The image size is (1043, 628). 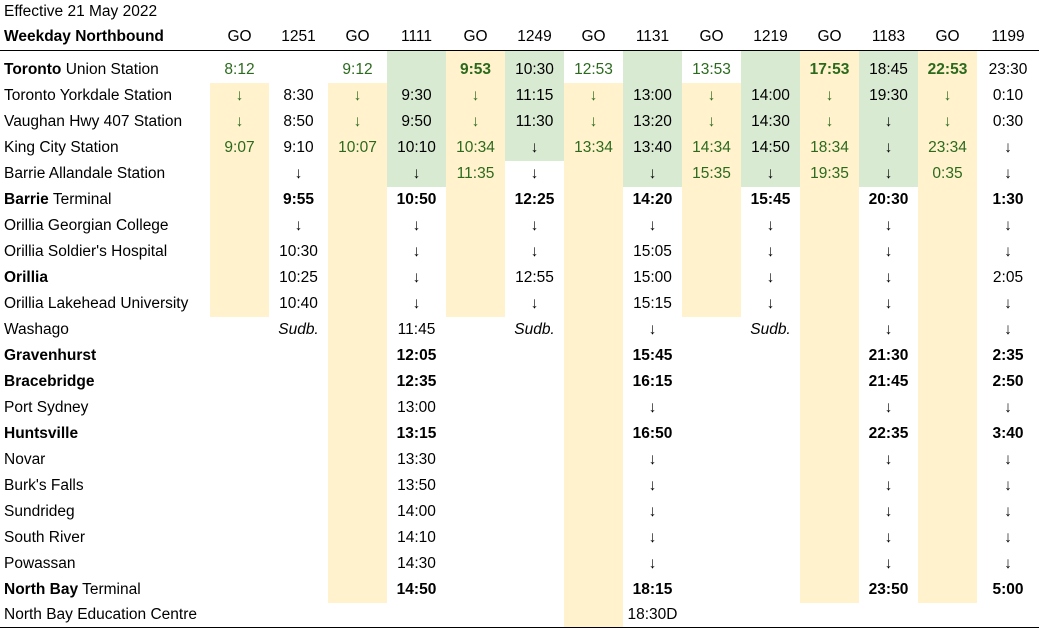 What do you see at coordinates (33, 69) in the screenshot?
I see `station-name-bold: Toronto` at bounding box center [33, 69].